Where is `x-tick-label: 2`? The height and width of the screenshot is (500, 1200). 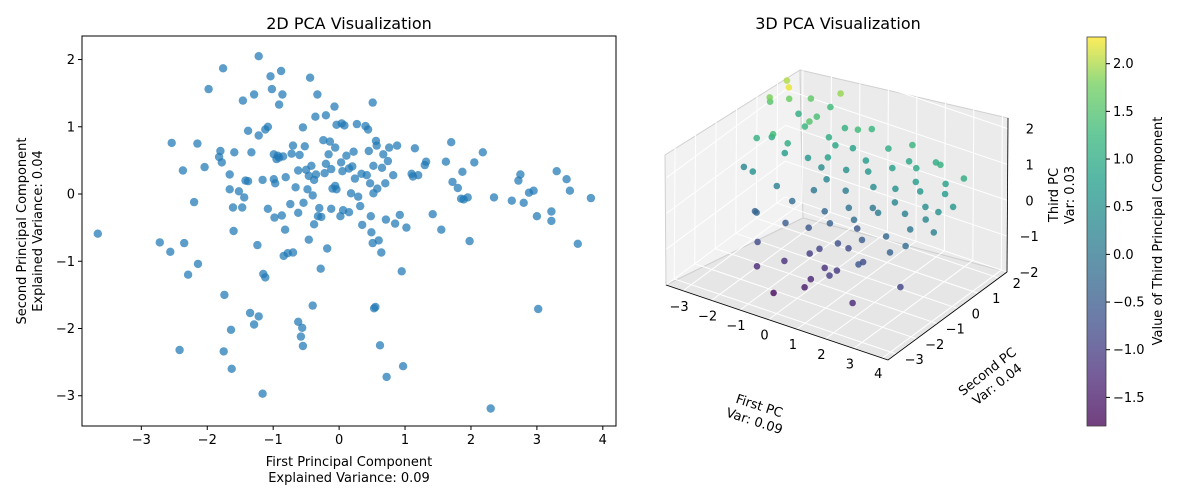
x-tick-label: 2 is located at coordinates (471, 440).